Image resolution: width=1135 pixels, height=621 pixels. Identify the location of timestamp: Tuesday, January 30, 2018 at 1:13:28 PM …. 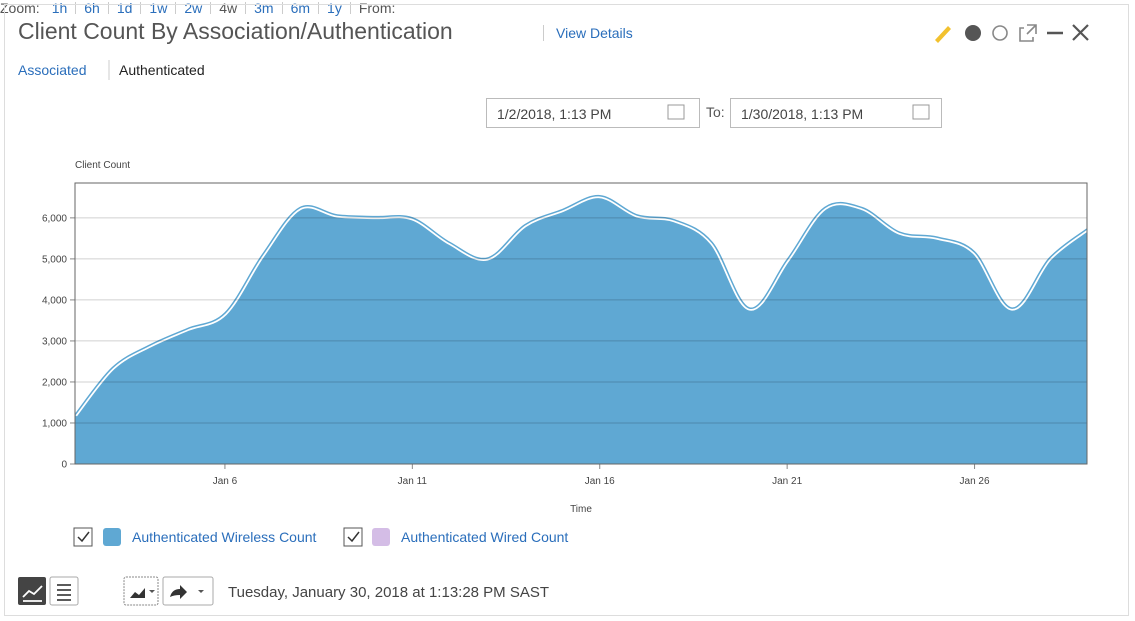
(389, 592).